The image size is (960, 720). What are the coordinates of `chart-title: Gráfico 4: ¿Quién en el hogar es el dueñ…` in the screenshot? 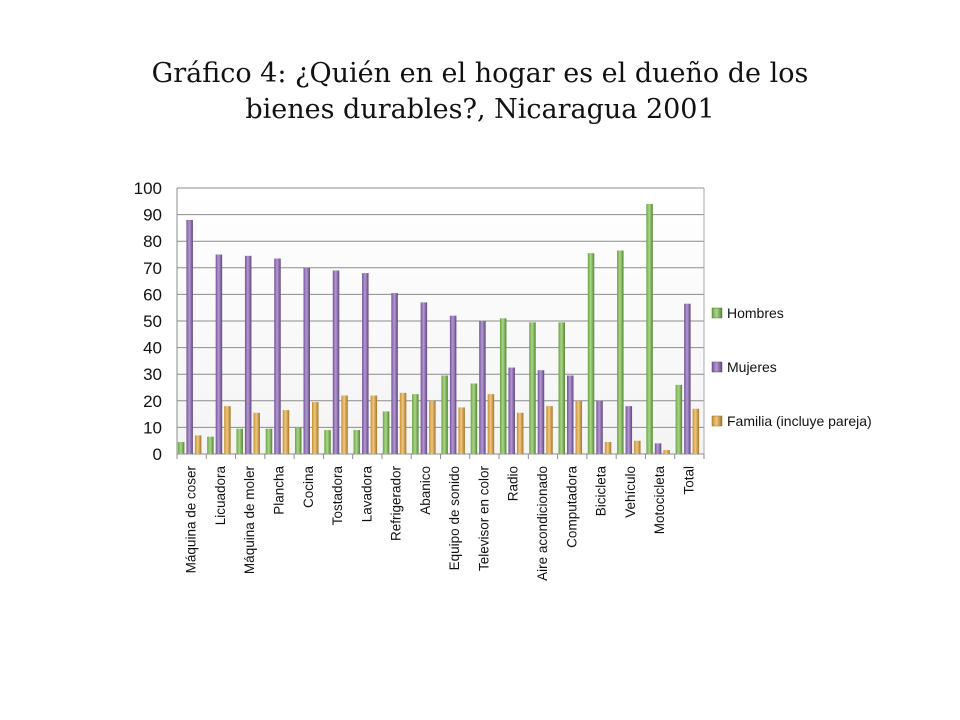 It's located at (480, 92).